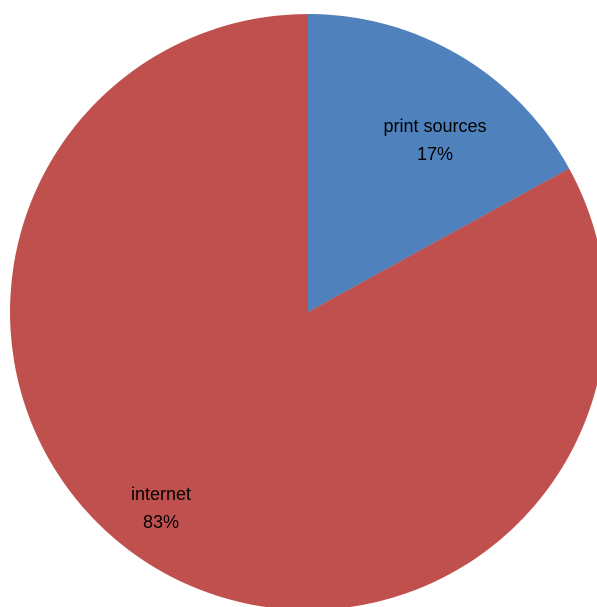 This screenshot has height=607, width=597. I want to click on slice-percent-label: 83%, so click(161, 522).